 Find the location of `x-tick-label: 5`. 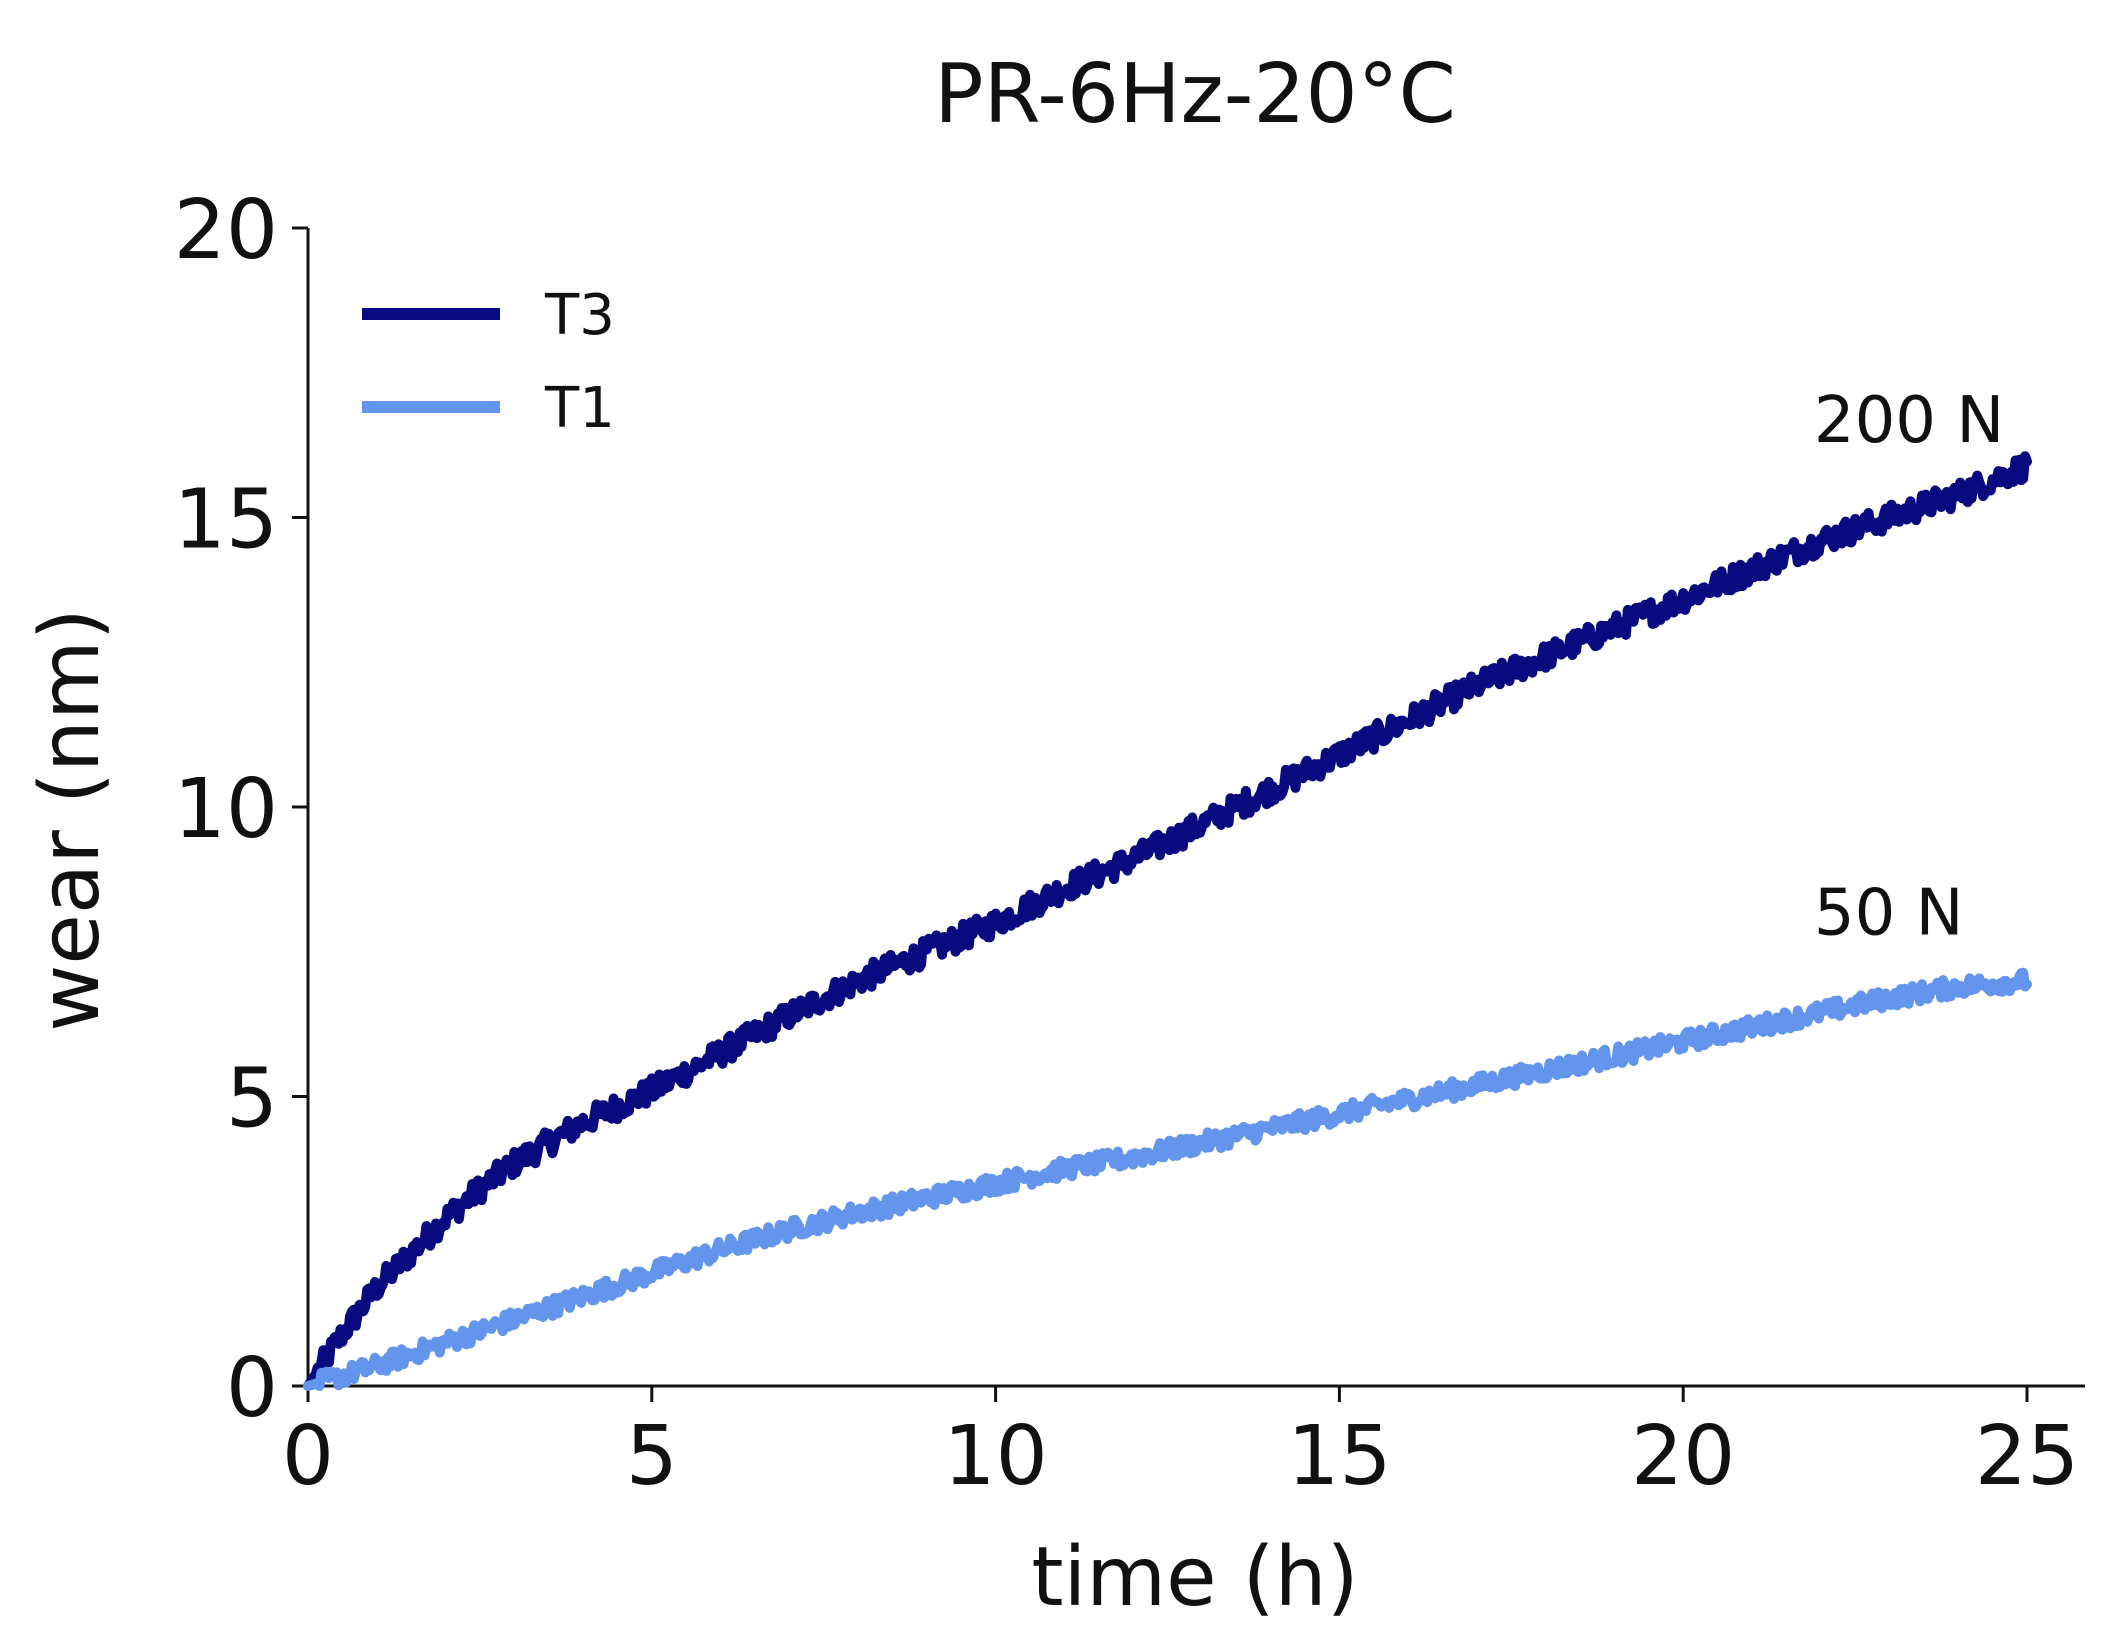

x-tick-label: 5 is located at coordinates (652, 1456).